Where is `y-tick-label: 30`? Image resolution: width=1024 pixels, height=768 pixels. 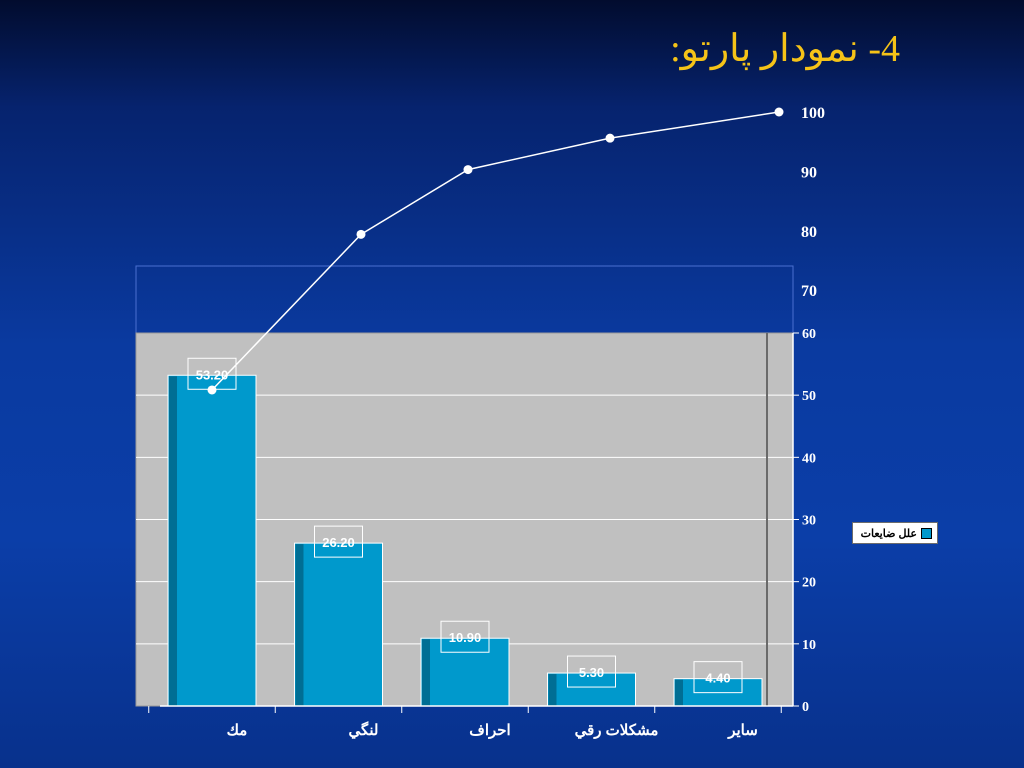 y-tick-label: 30 is located at coordinates (809, 521).